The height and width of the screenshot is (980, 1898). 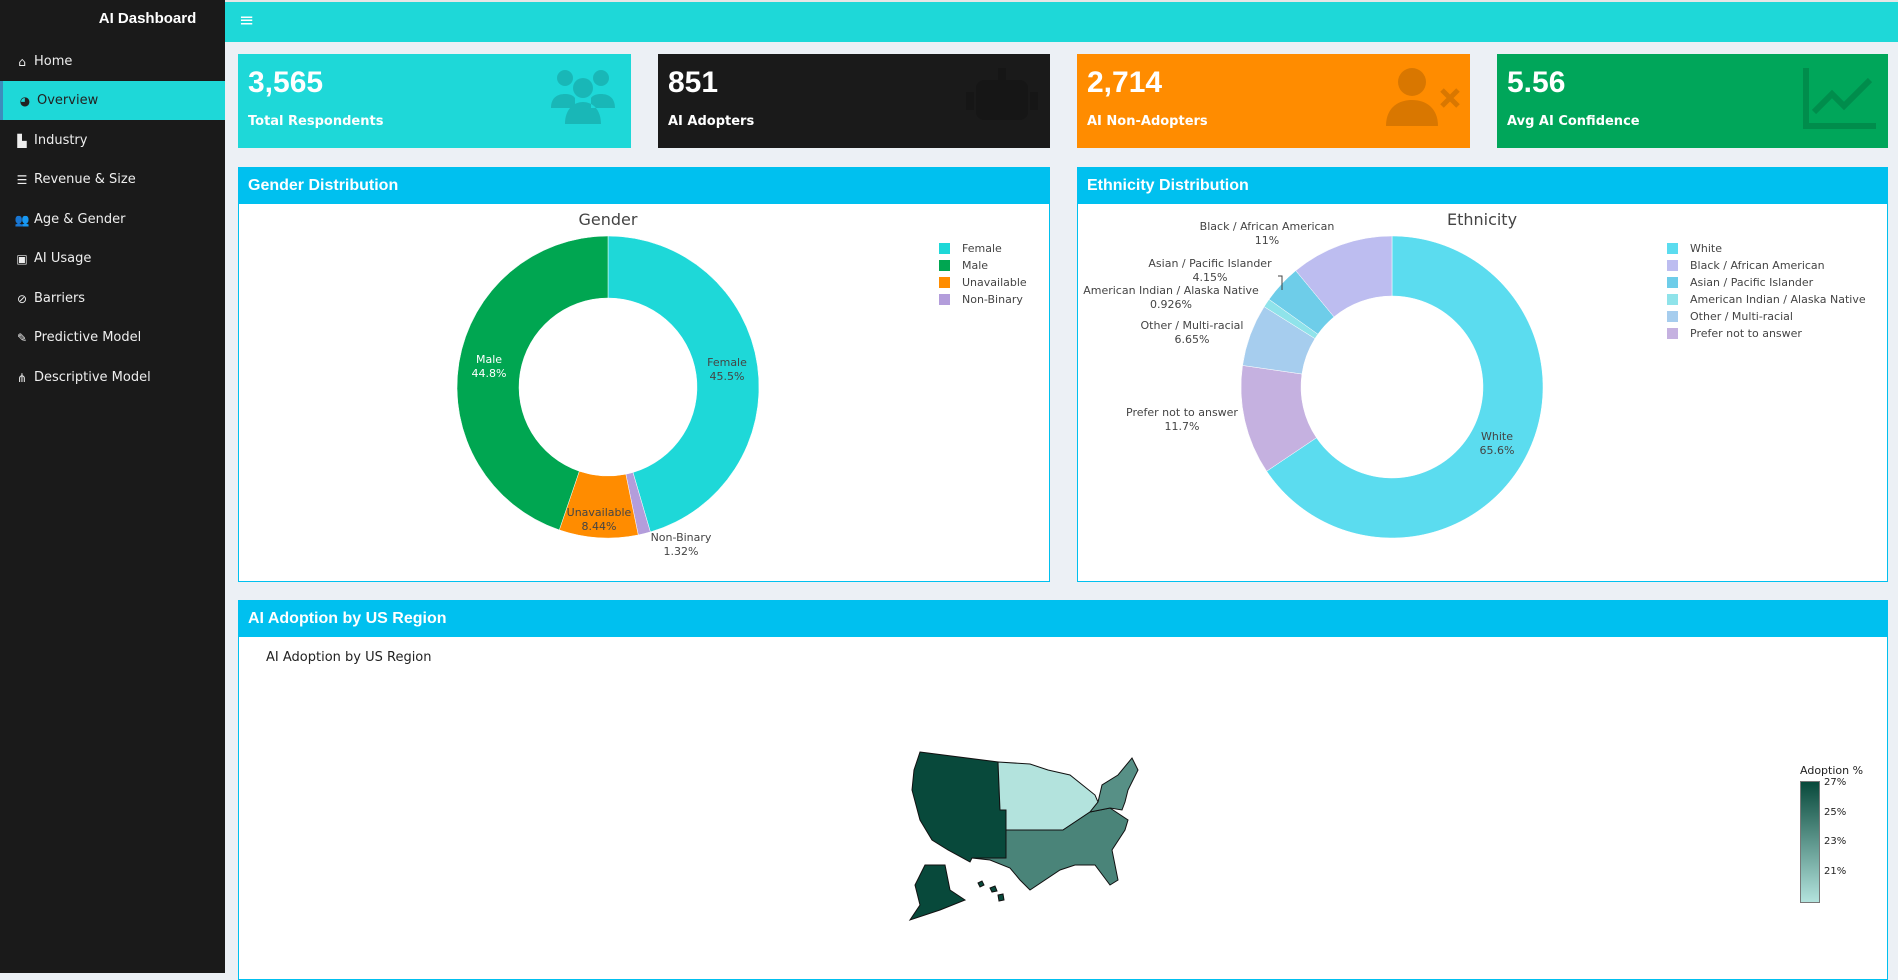 I want to click on slice-label-name: Black / African American, so click(x=1267, y=226).